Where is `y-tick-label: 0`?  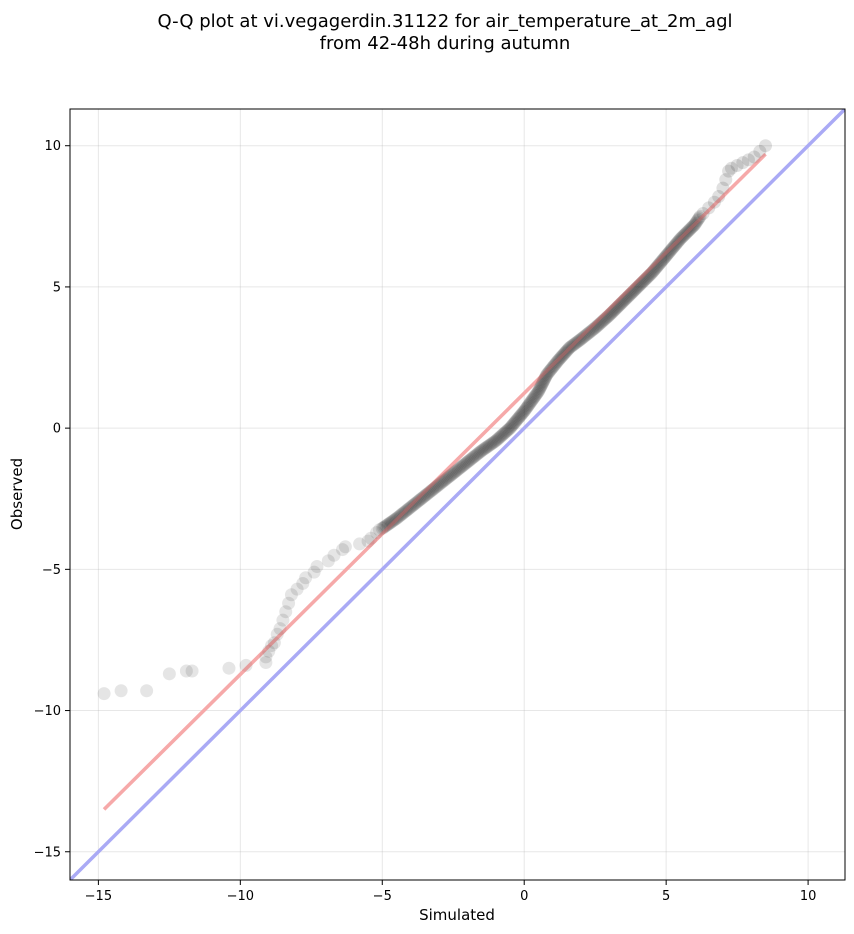 y-tick-label: 0 is located at coordinates (57, 429).